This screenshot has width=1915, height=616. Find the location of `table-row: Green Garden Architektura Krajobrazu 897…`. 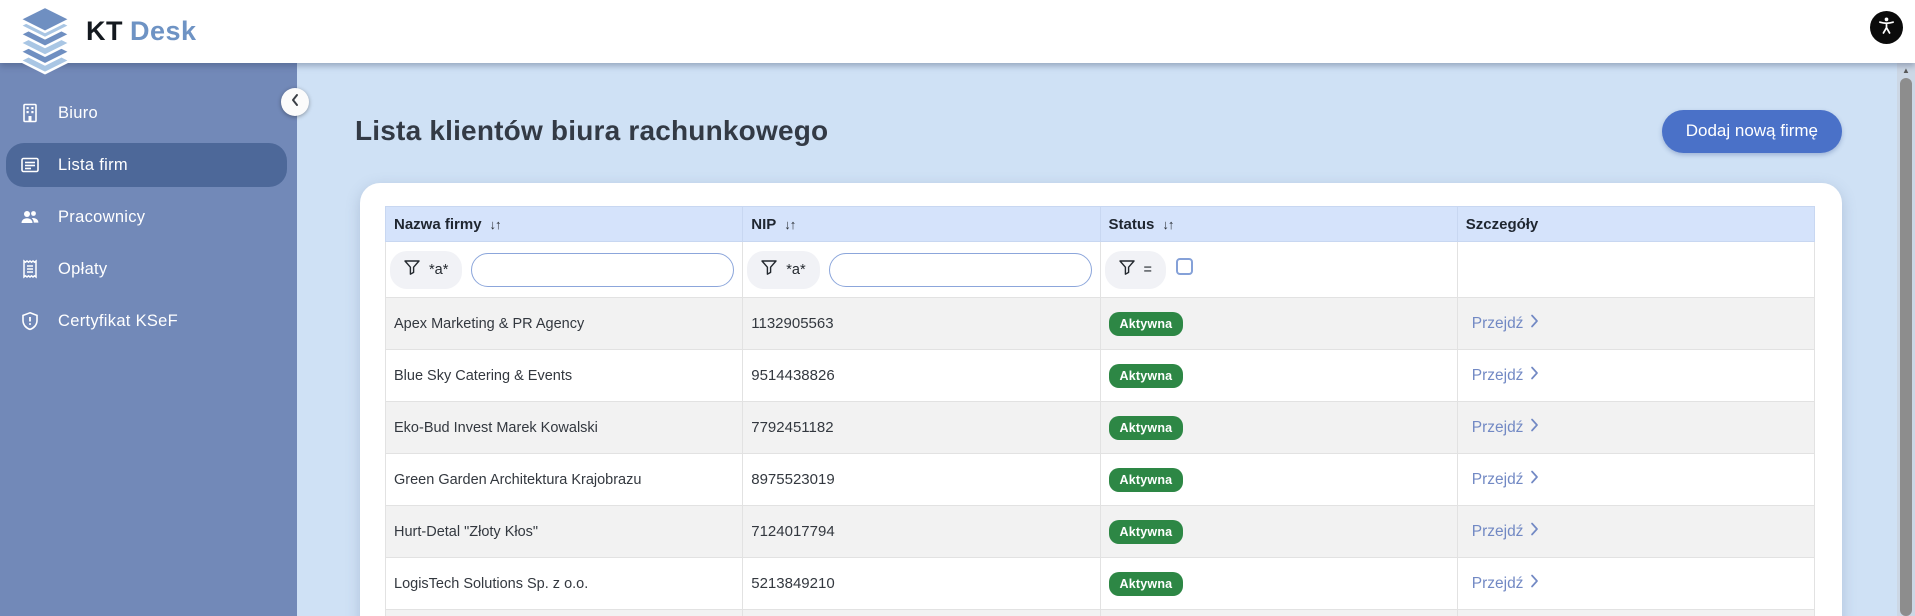

table-row: Green Garden Architektura Krajobrazu 897… is located at coordinates (1100, 479).